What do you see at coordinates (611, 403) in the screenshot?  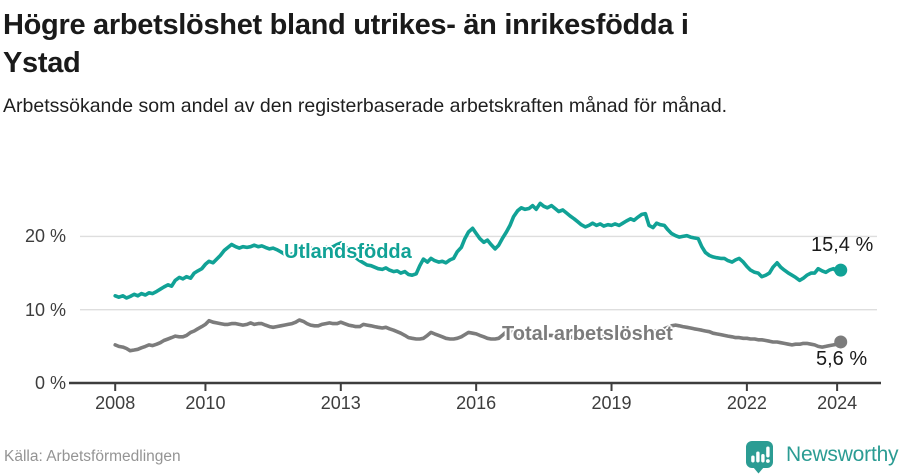 I see `x-tick-label: 2019` at bounding box center [611, 403].